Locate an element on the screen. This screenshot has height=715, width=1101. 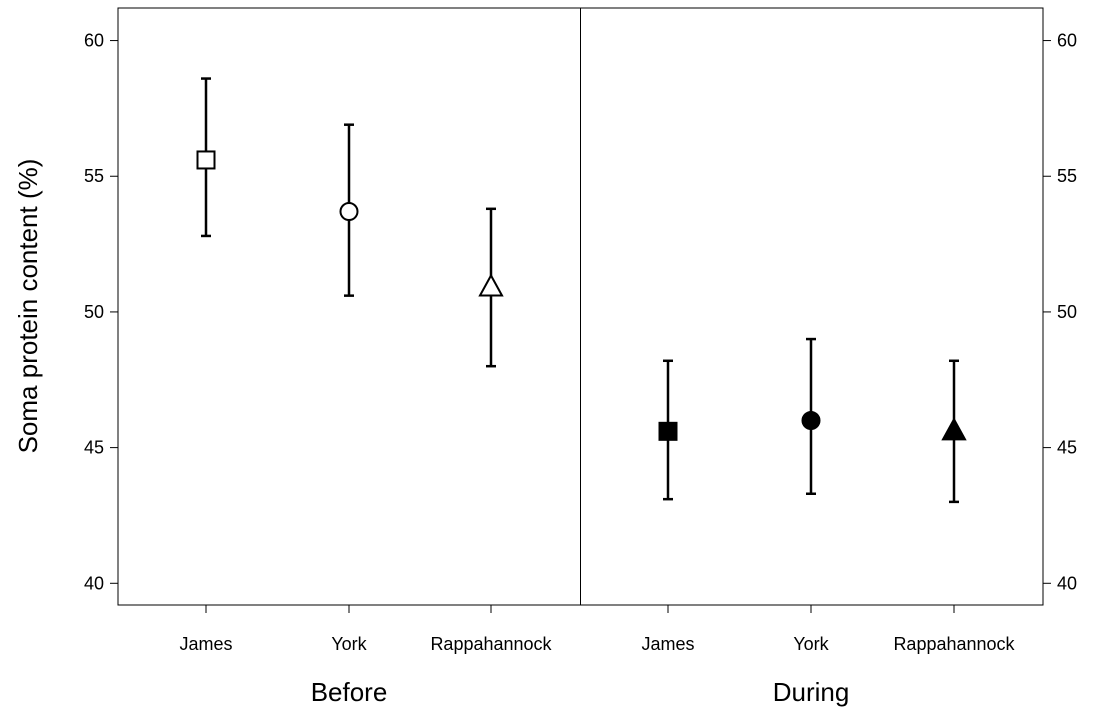
panel-title-before: Before is located at coordinates (349, 692).